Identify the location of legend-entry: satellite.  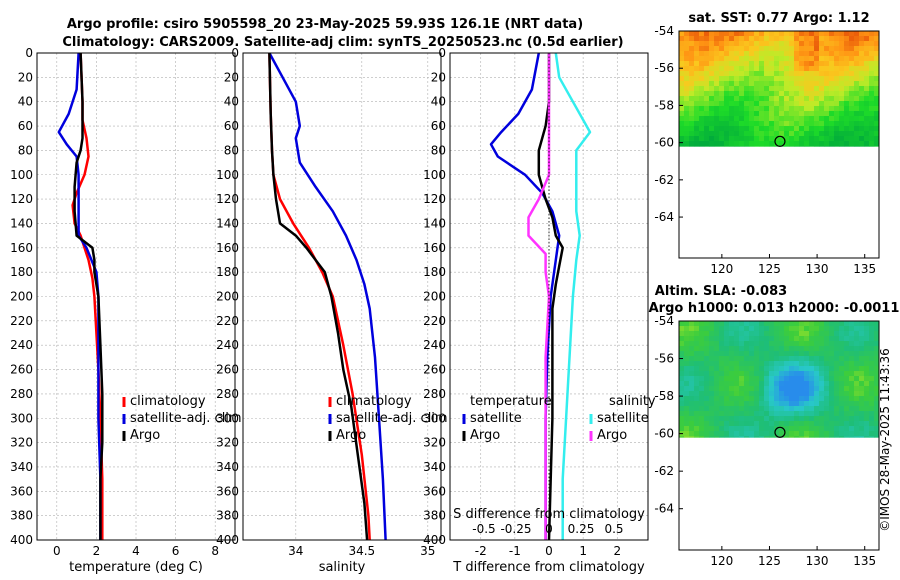
(623, 418).